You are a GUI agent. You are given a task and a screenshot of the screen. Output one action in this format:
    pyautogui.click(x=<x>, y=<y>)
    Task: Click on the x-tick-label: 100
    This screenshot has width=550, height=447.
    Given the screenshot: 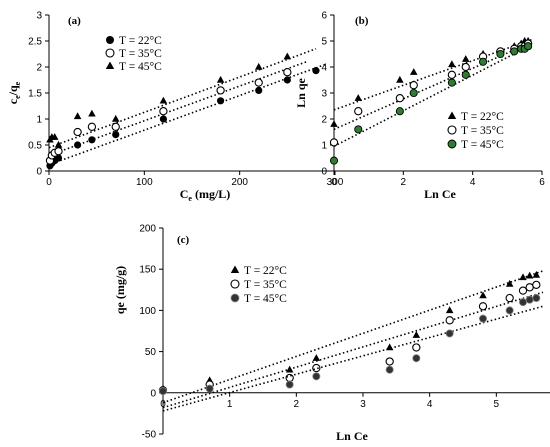 What is the action you would take?
    pyautogui.click(x=144, y=182)
    